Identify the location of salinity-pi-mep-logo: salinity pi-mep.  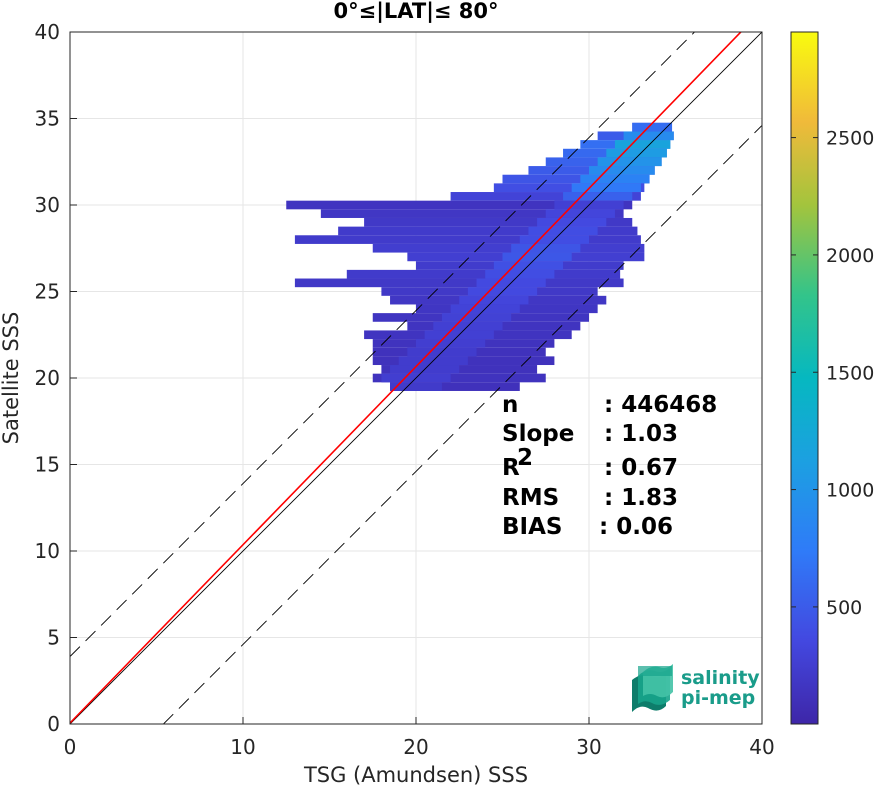
(696, 688).